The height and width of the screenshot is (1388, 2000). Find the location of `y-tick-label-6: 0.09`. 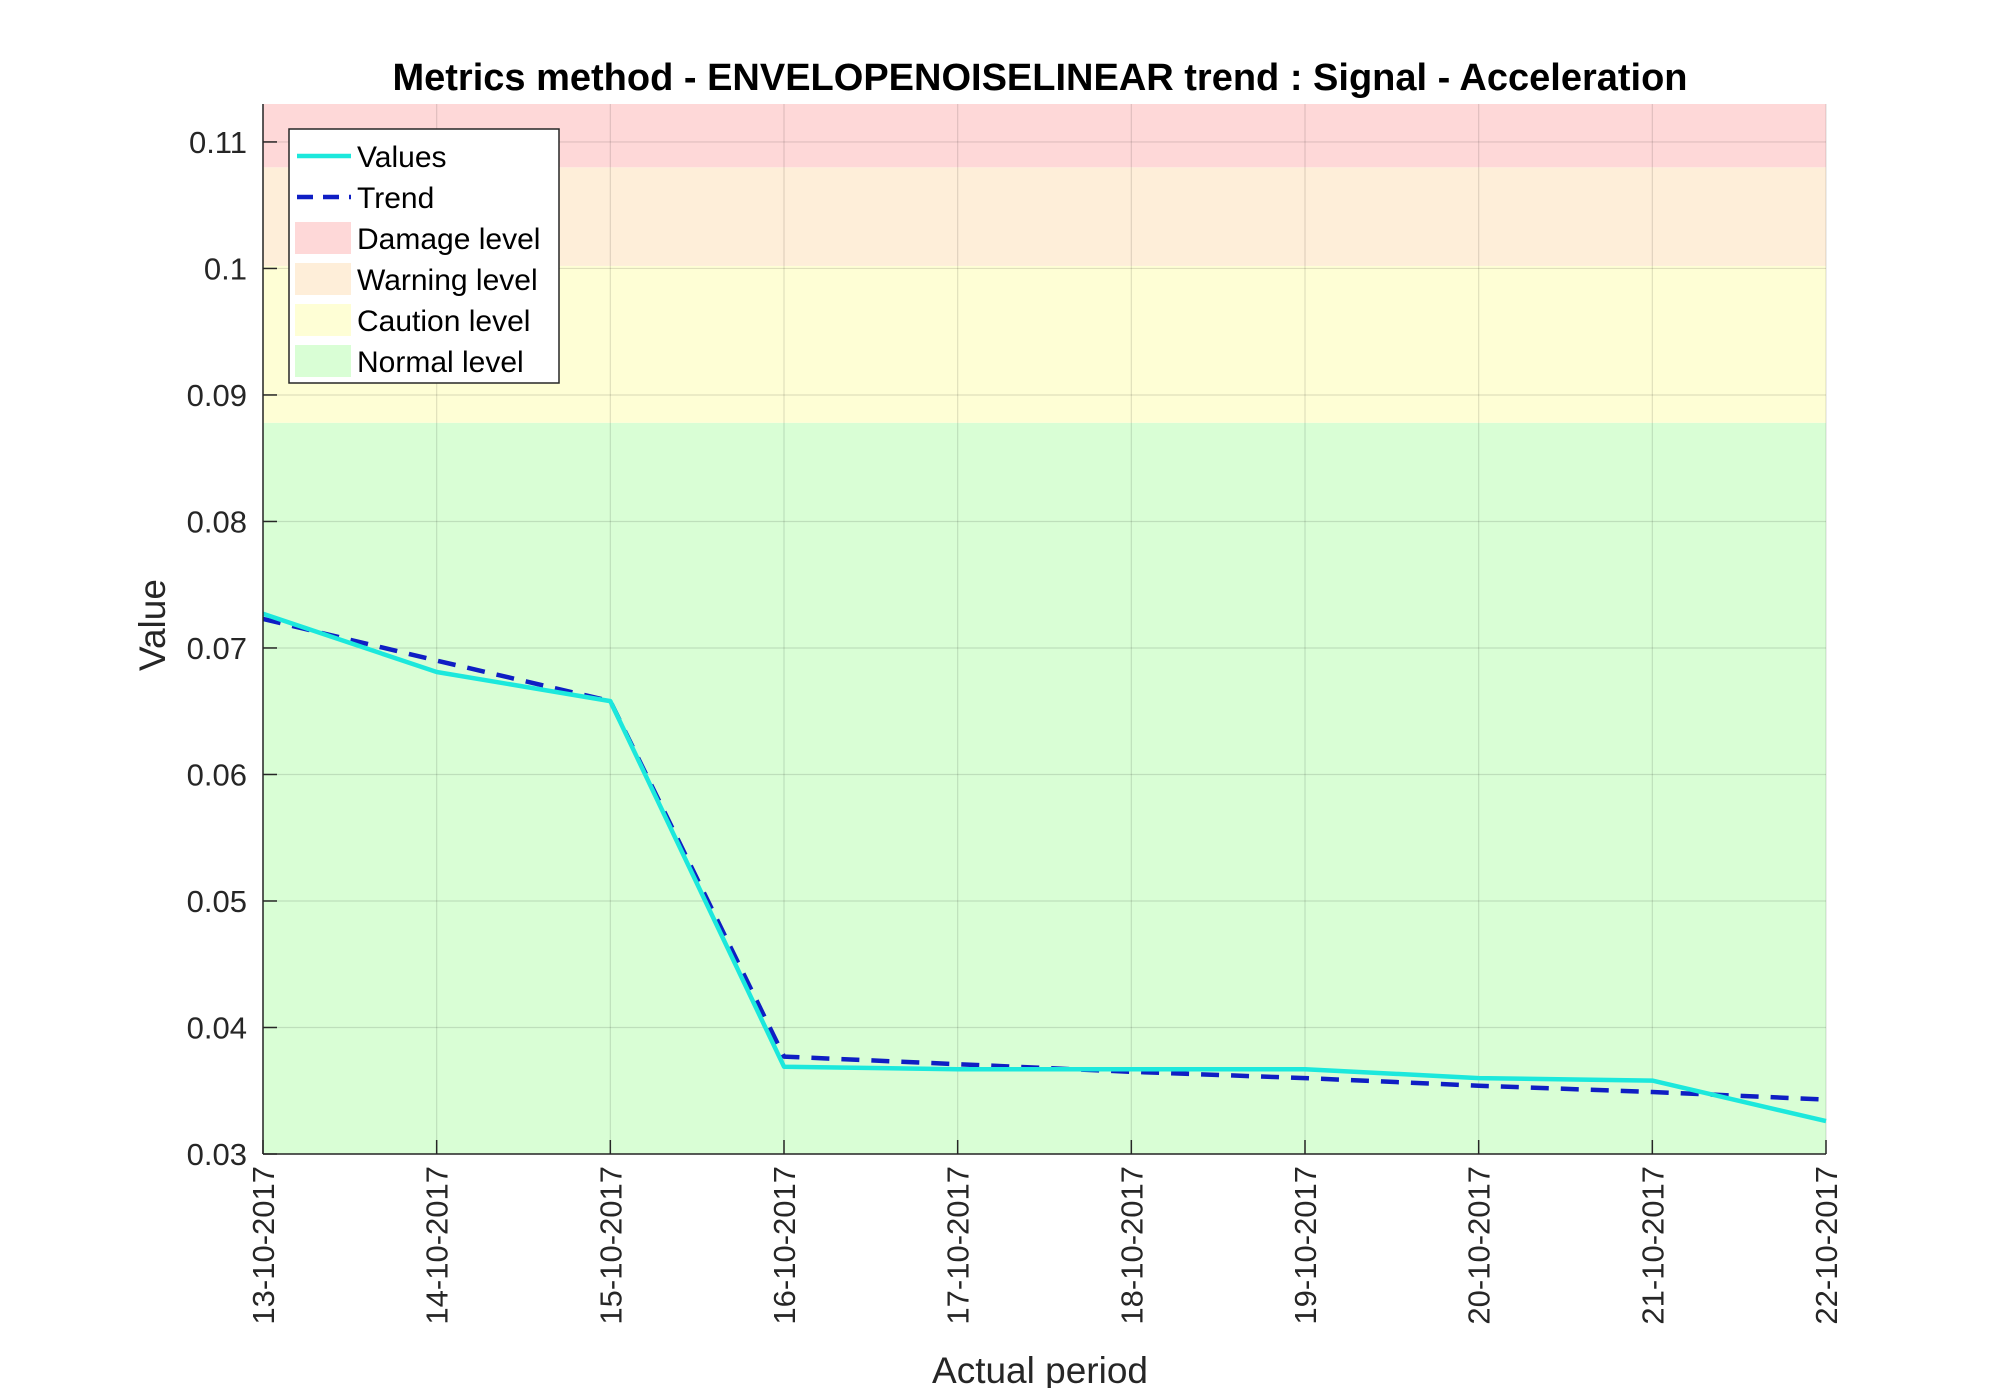

y-tick-label-6: 0.09 is located at coordinates (217, 395).